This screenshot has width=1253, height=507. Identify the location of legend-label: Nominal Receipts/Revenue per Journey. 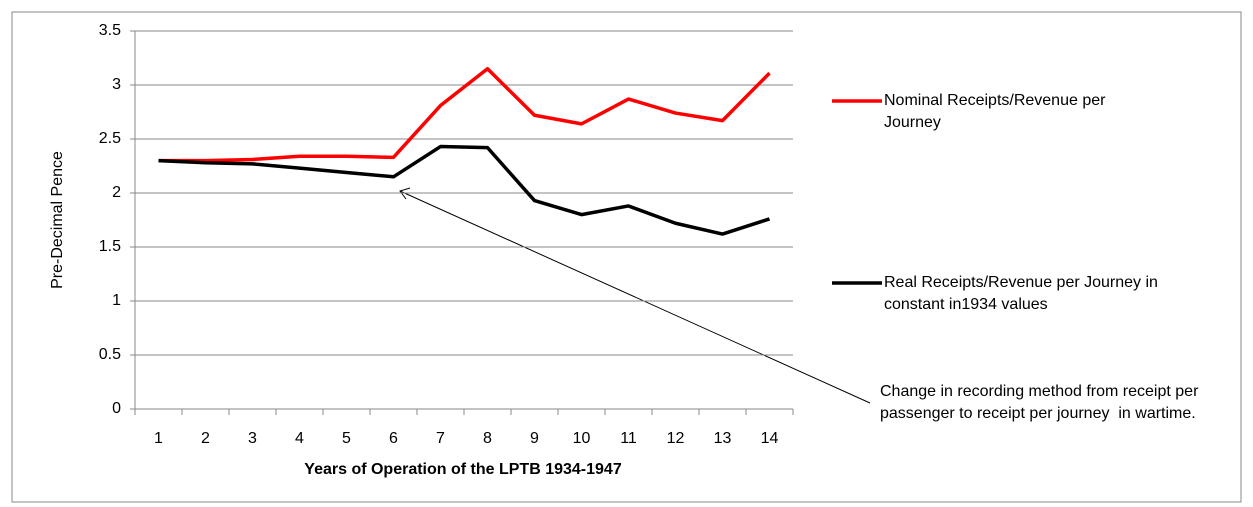
(997, 111).